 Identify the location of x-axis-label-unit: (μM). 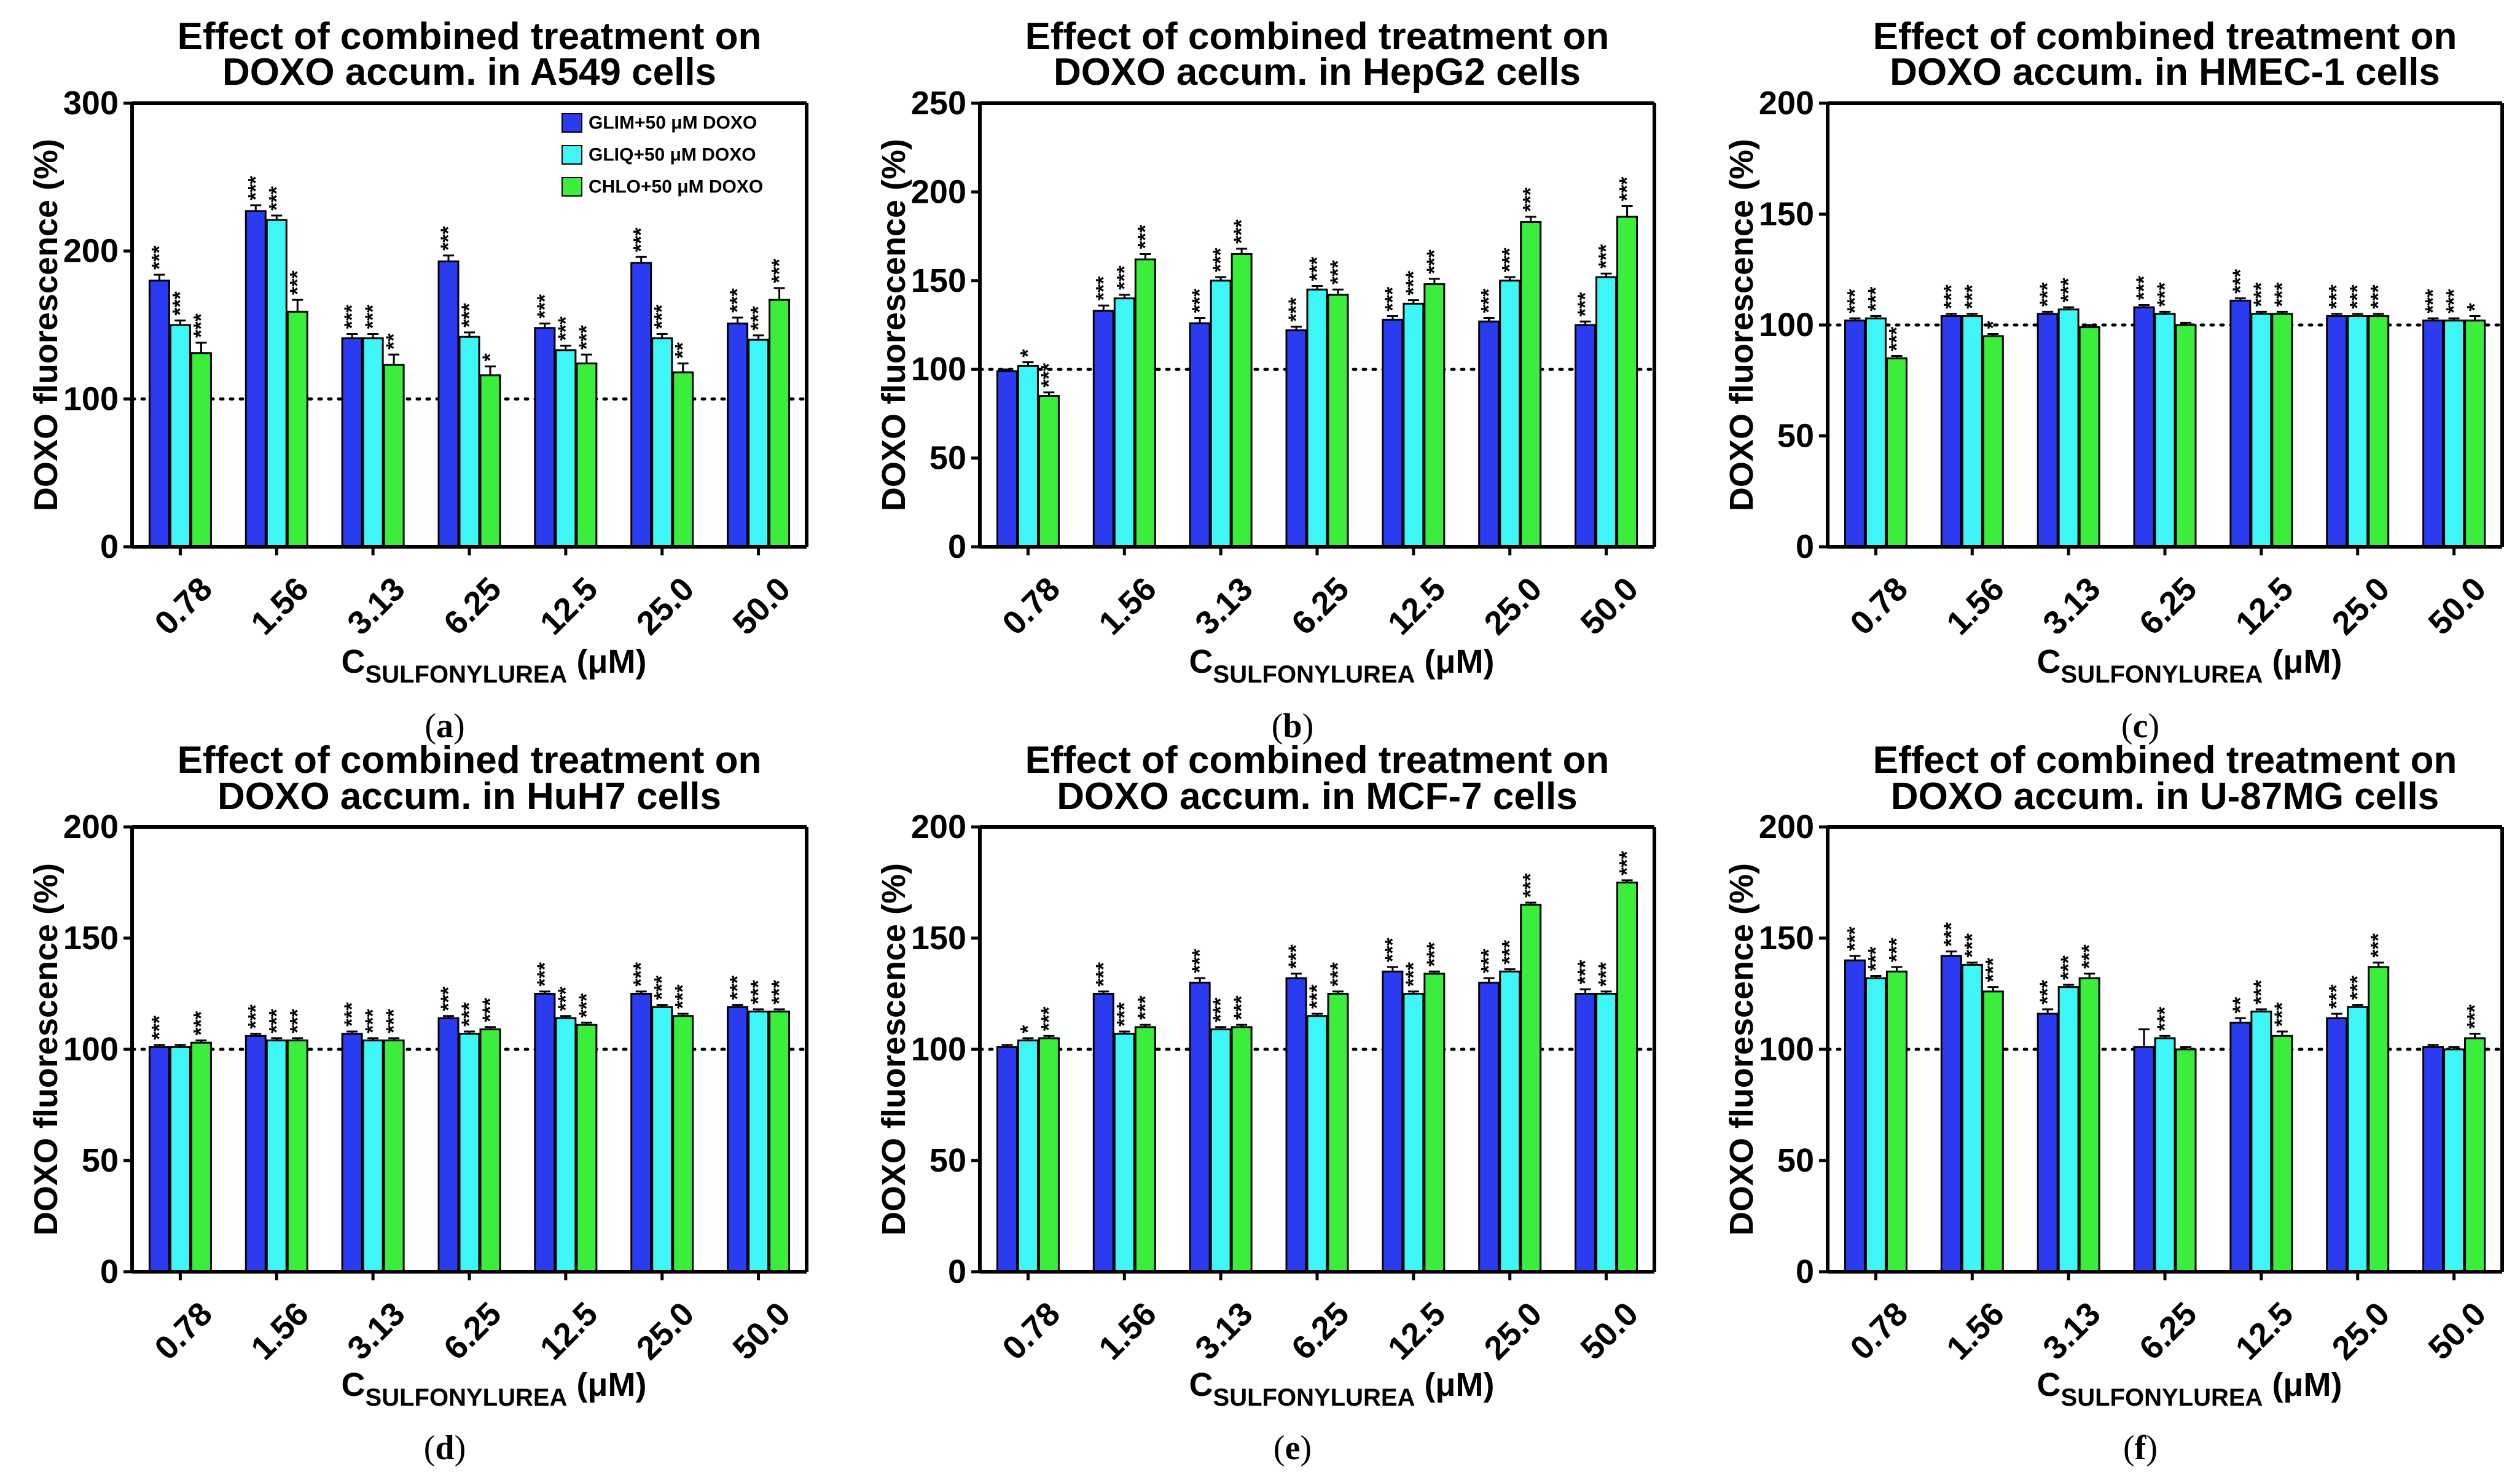
(1454, 661).